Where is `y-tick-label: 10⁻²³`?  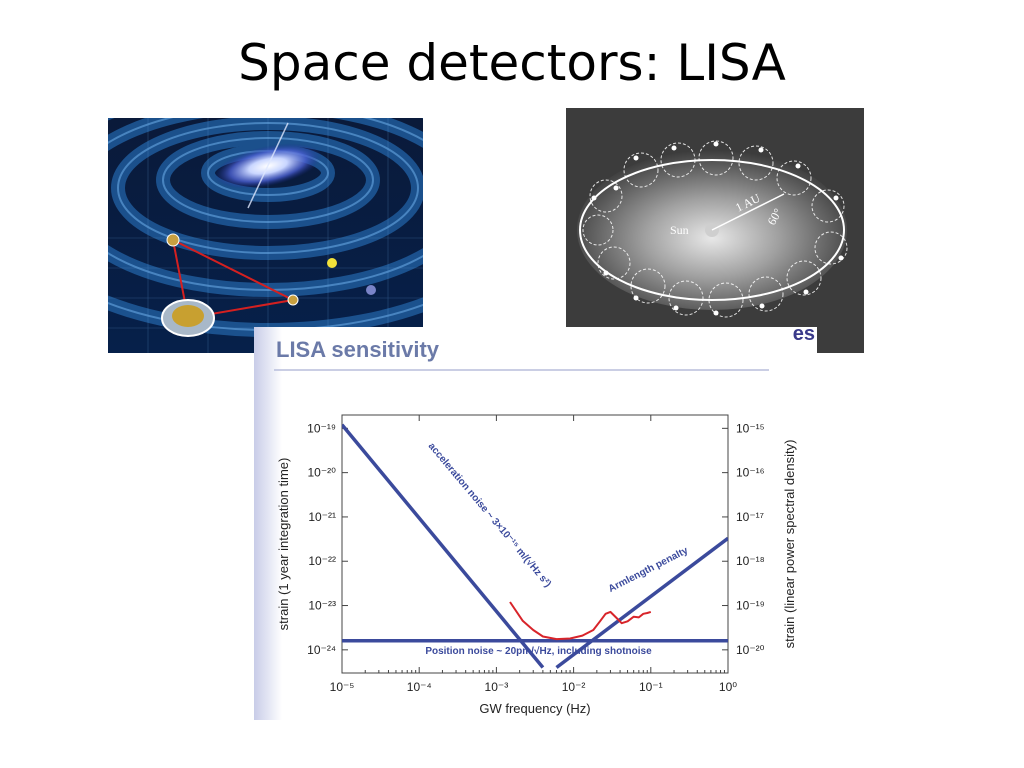 y-tick-label: 10⁻²³ is located at coordinates (322, 606).